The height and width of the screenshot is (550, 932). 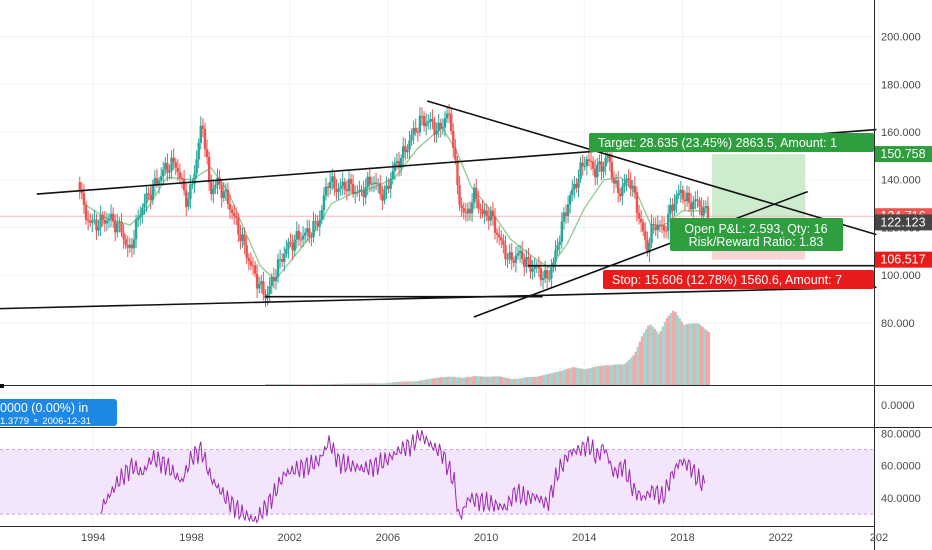 I want to click on indicator-info-box: 0000 (0.00%) in 1.3779 ⚬ 2006-12-31, so click(x=58, y=412).